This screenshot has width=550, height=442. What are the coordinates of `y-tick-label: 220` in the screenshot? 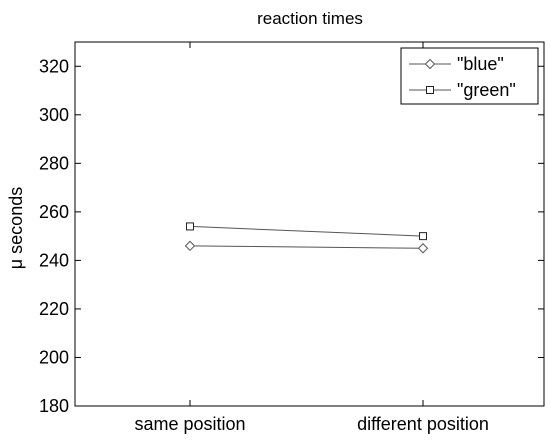 It's located at (54, 309).